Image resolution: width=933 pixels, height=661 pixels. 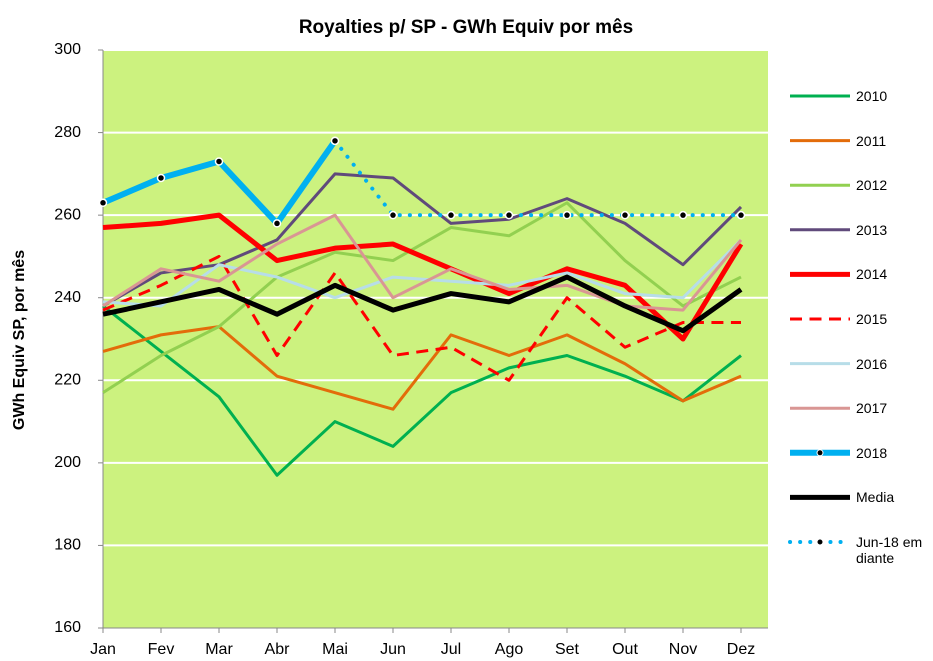 What do you see at coordinates (278, 649) in the screenshot?
I see `x-tick-label: Abr` at bounding box center [278, 649].